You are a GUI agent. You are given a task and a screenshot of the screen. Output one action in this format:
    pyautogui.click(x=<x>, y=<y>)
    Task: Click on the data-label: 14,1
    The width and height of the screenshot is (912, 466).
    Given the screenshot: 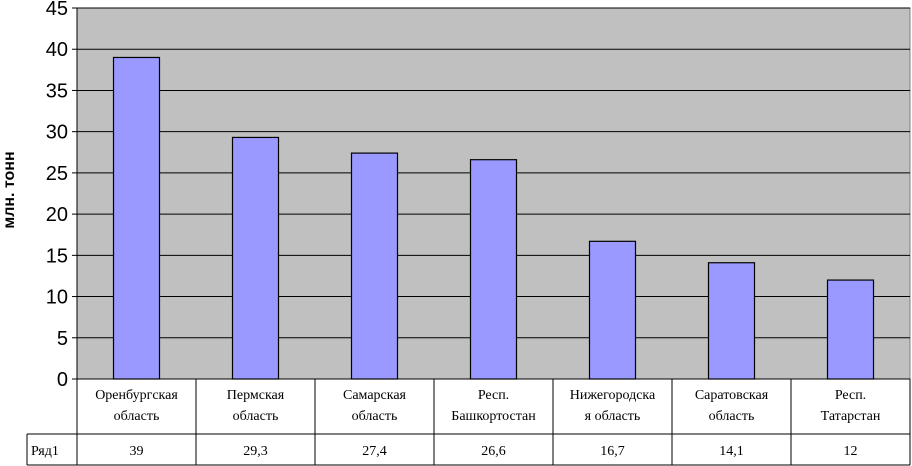 What is the action you would take?
    pyautogui.click(x=731, y=451)
    